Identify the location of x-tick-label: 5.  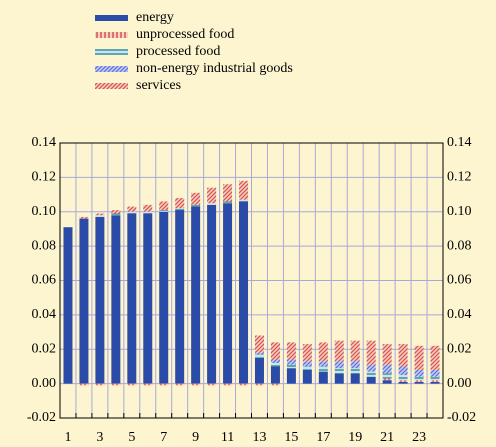
(131, 437).